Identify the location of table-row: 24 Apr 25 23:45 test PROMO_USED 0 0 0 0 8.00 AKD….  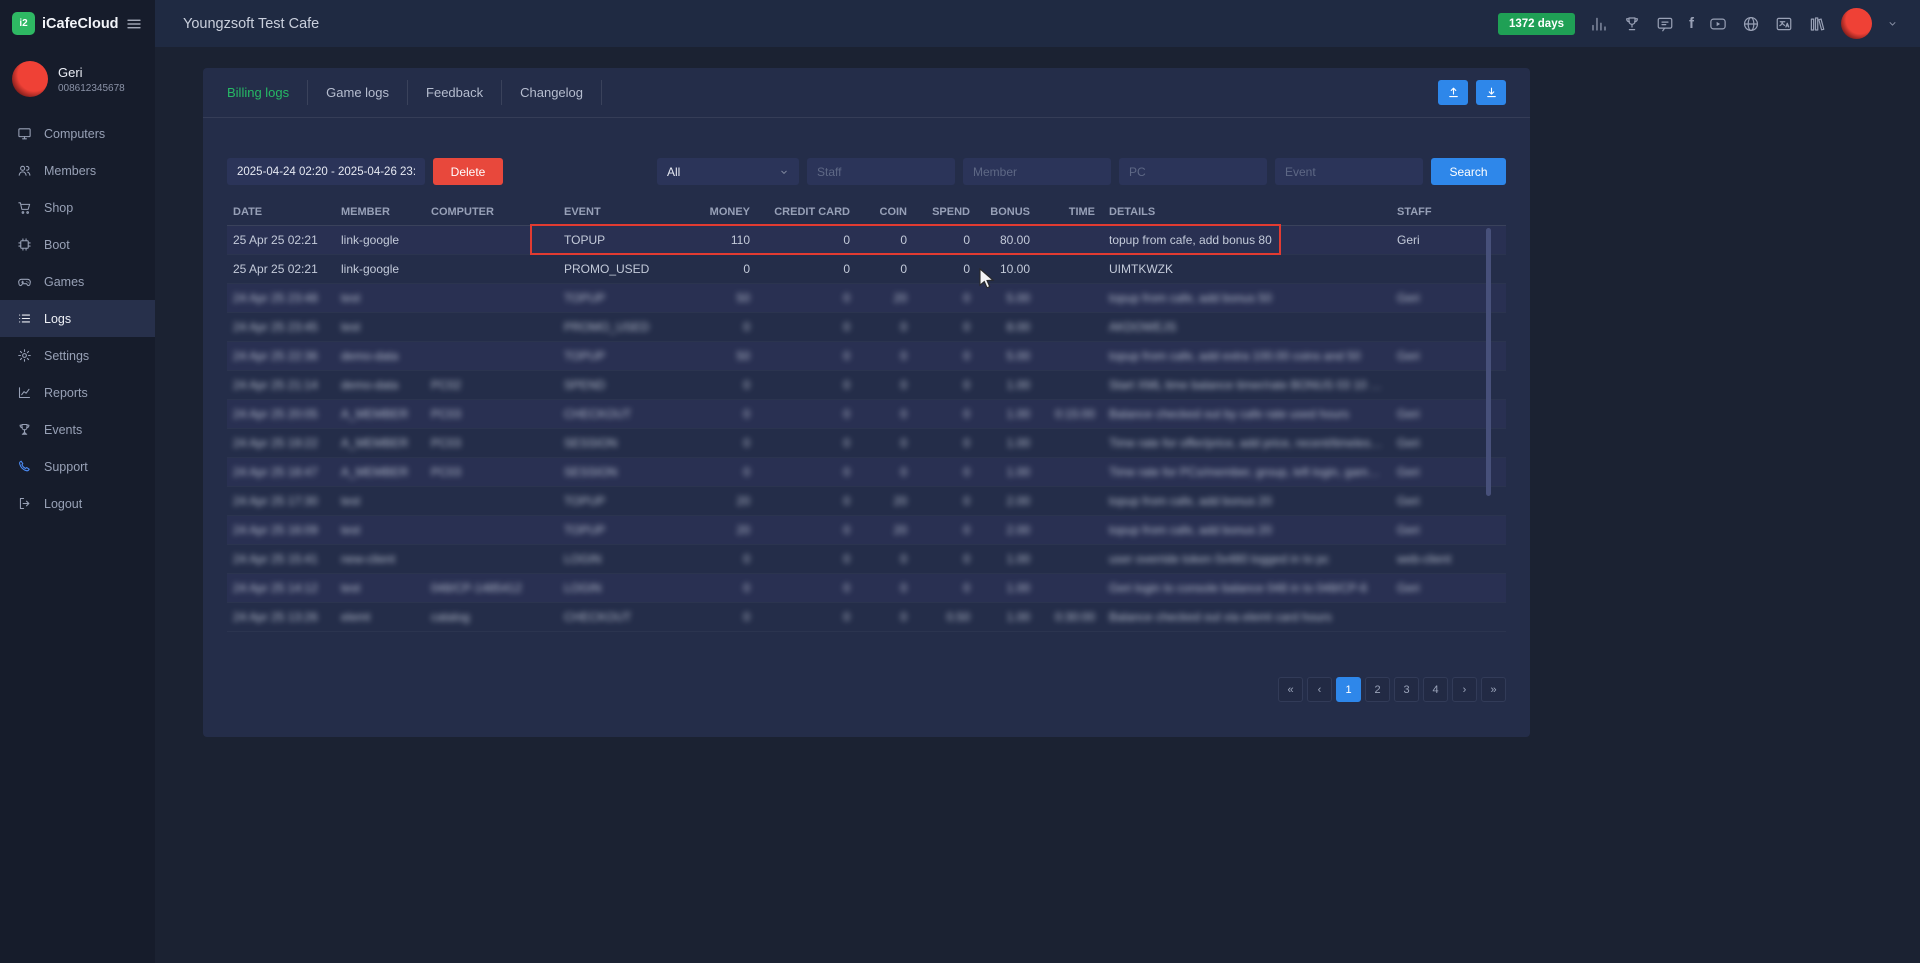
(866, 326).